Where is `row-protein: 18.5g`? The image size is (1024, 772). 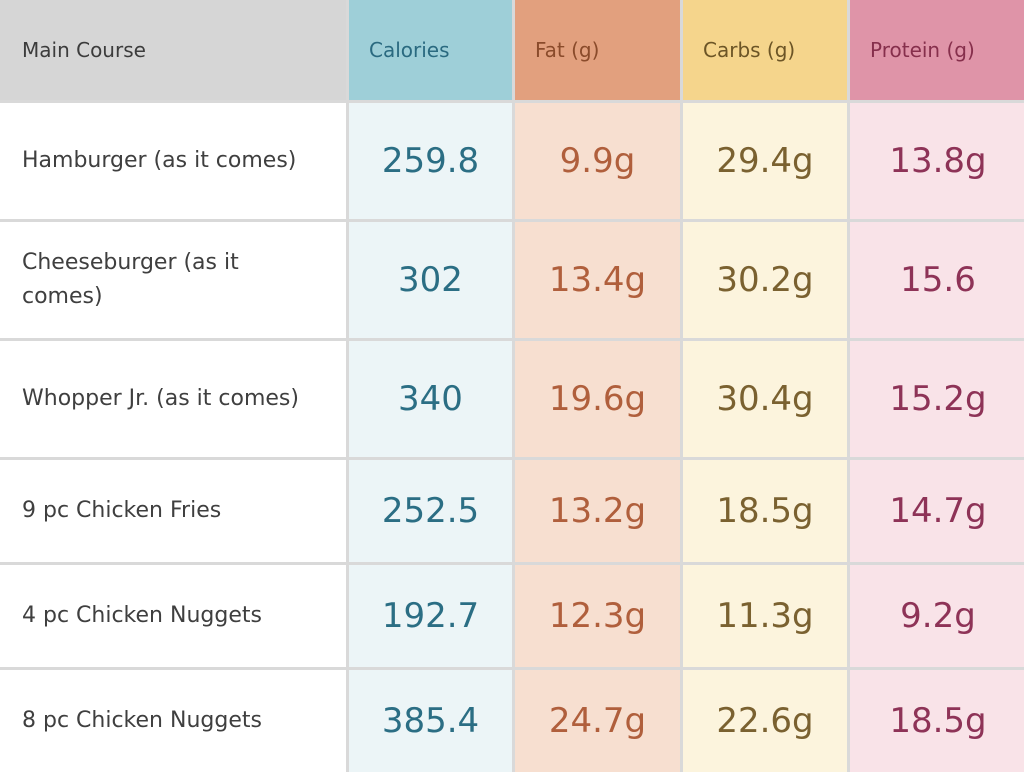 row-protein: 18.5g is located at coordinates (937, 721).